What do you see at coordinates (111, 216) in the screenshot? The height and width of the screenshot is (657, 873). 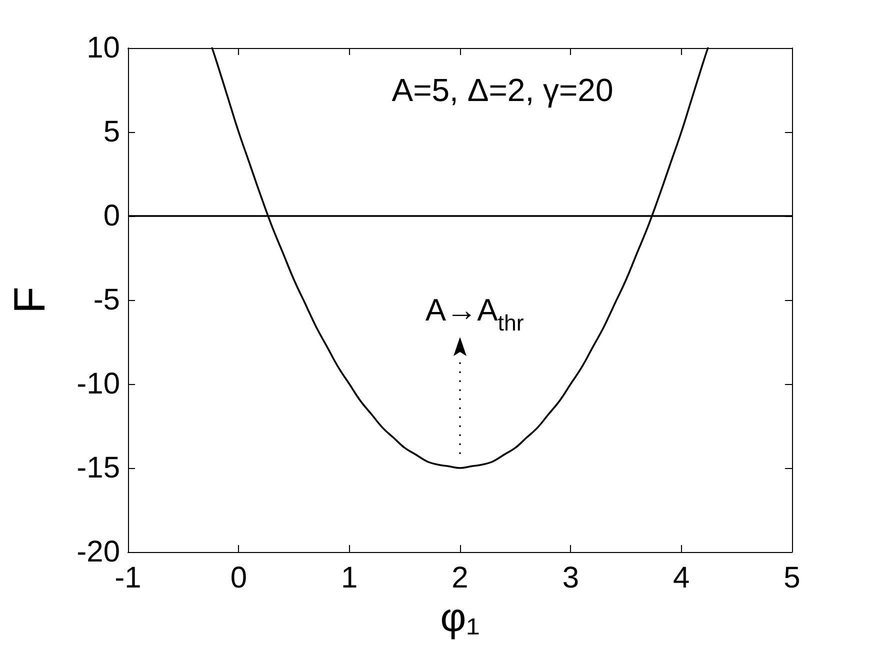 I see `y-tick-label: 0` at bounding box center [111, 216].